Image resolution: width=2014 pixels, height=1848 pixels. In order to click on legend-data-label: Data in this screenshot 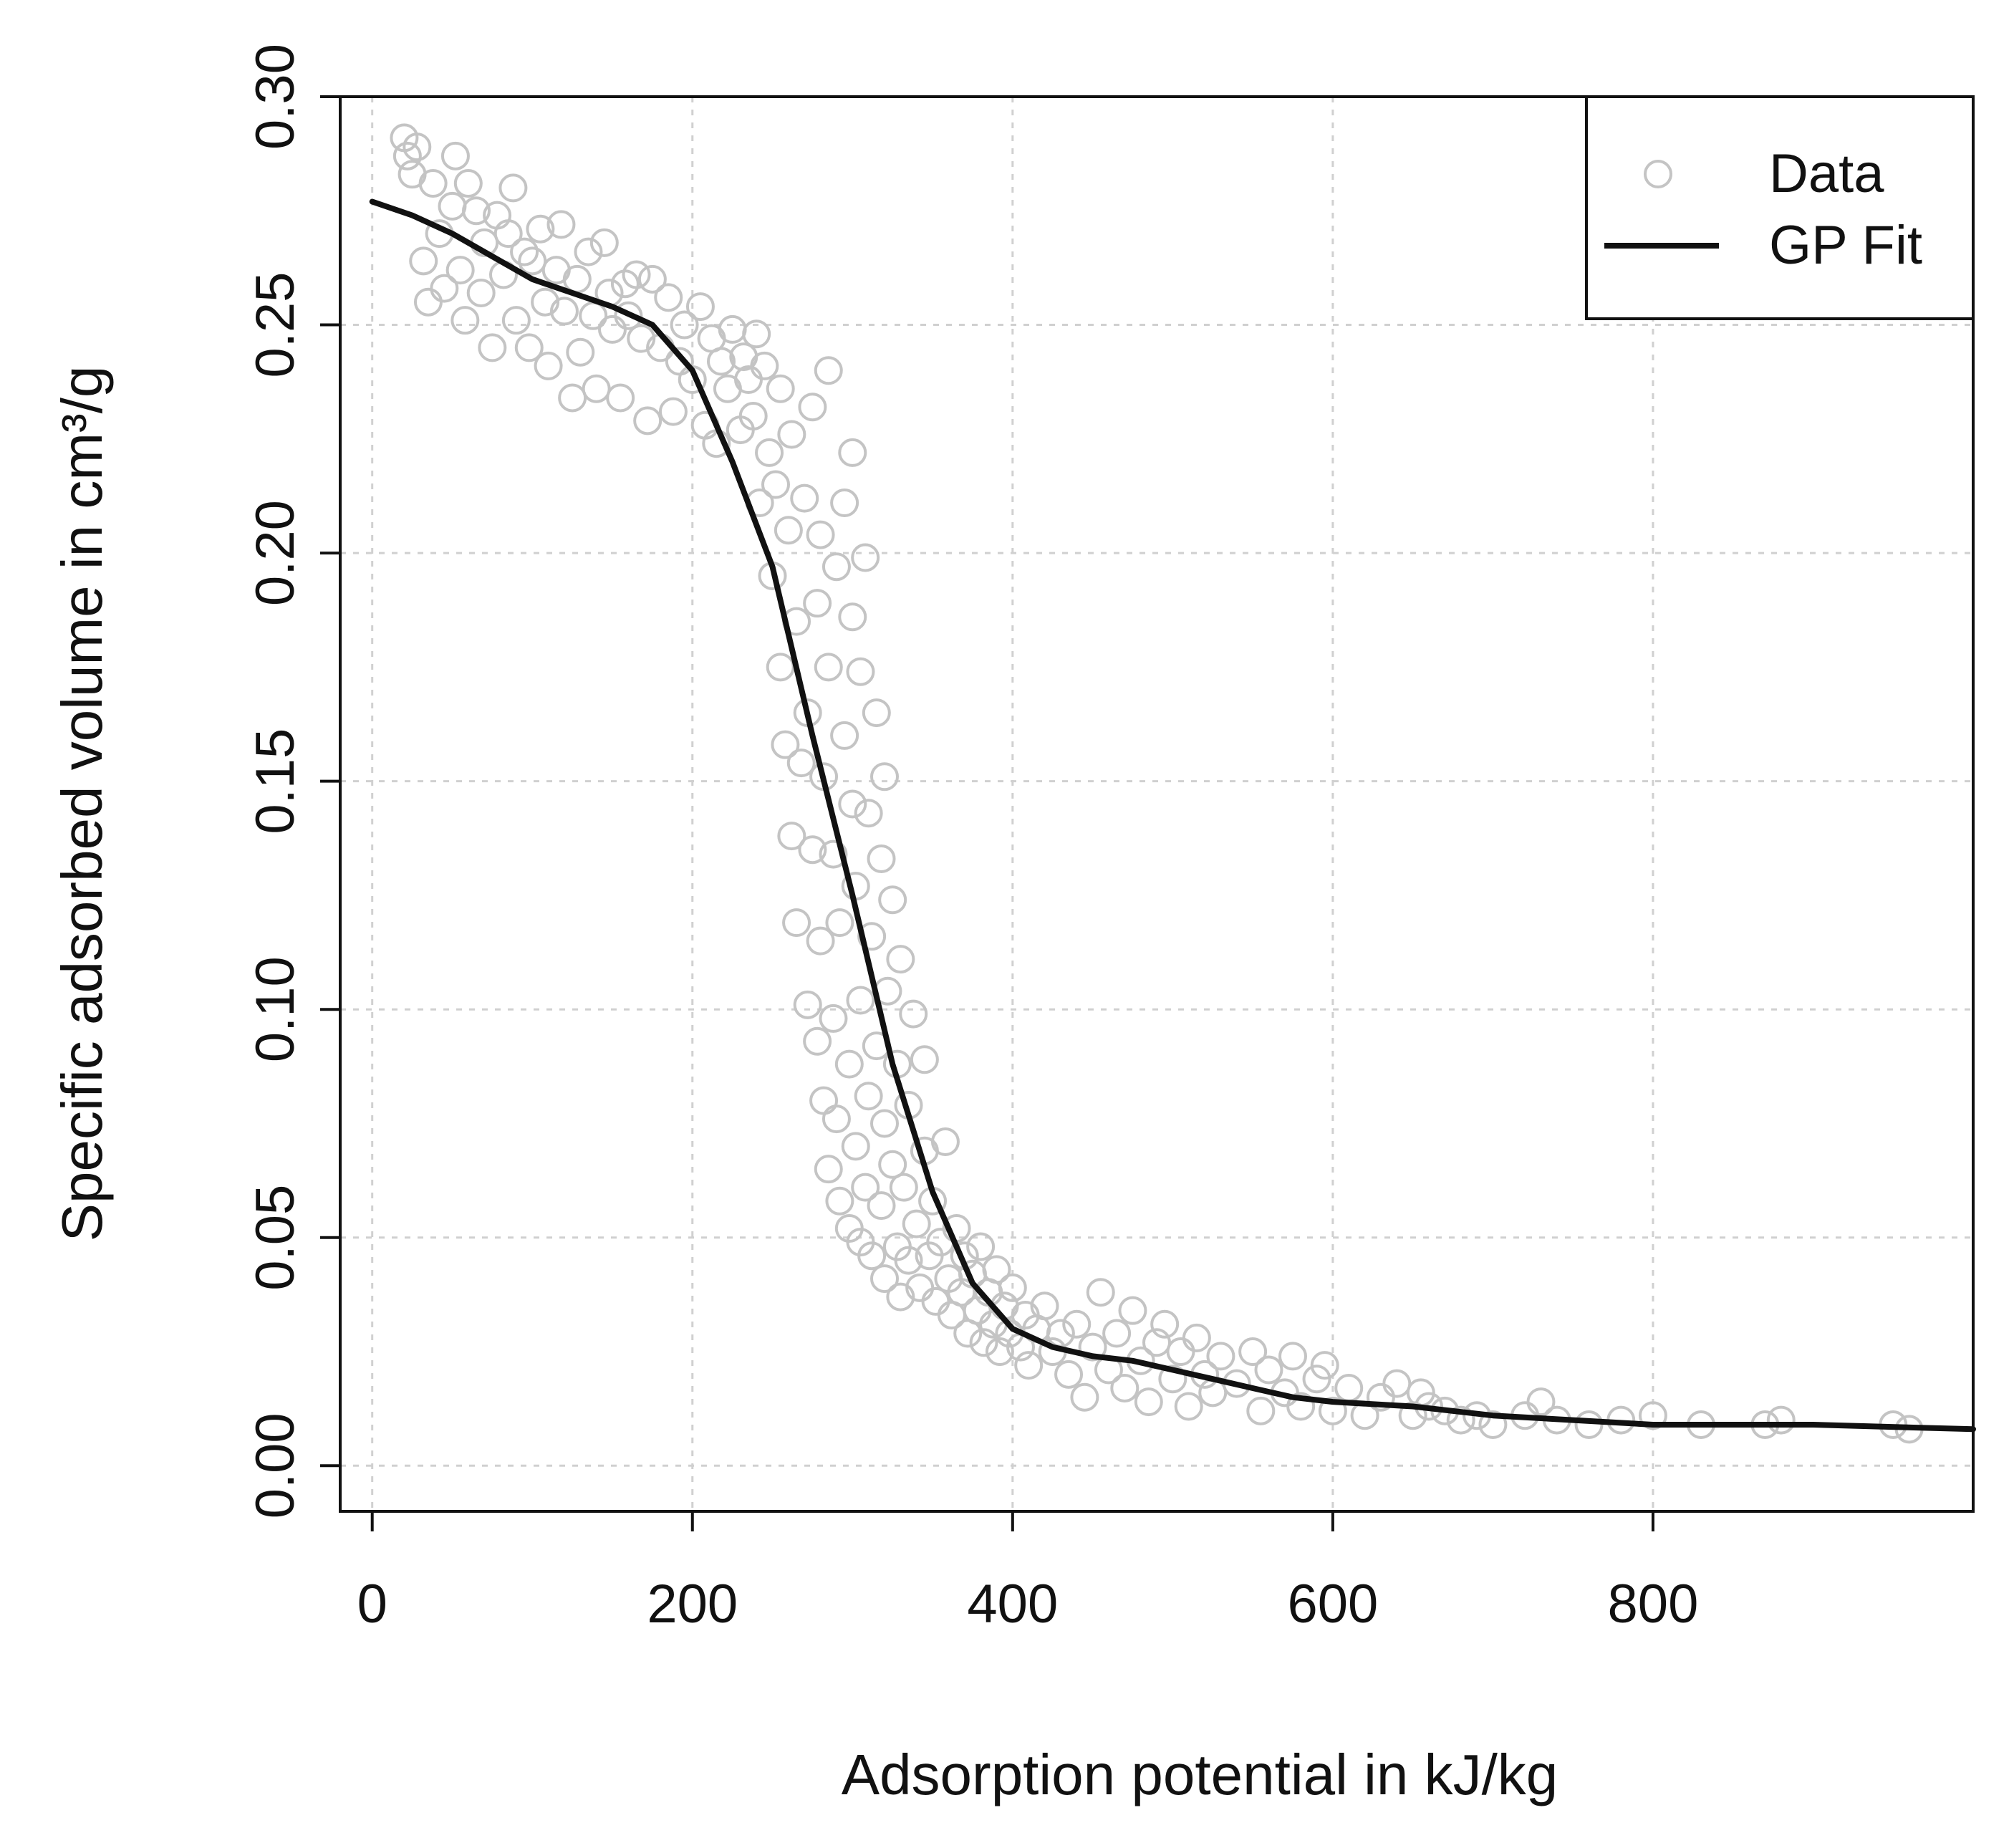, I will do `click(1826, 173)`.